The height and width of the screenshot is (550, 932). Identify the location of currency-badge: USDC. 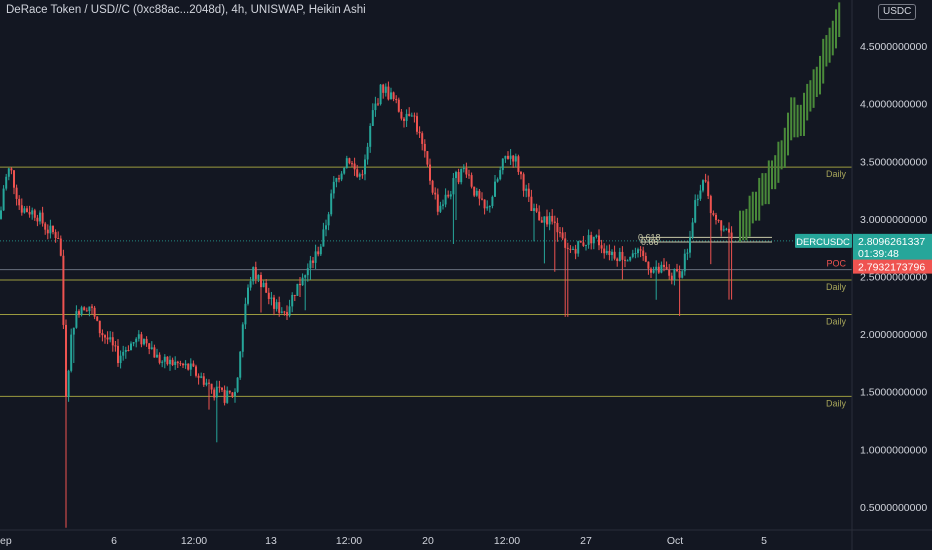
(897, 12).